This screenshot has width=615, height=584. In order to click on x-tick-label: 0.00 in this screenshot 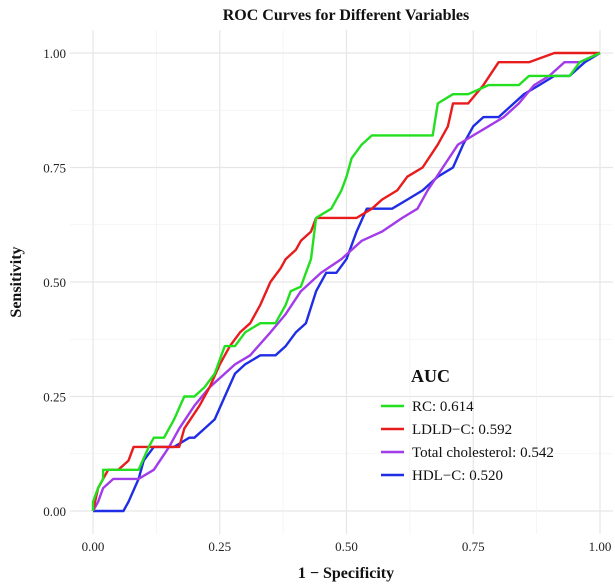, I will do `click(93, 546)`.